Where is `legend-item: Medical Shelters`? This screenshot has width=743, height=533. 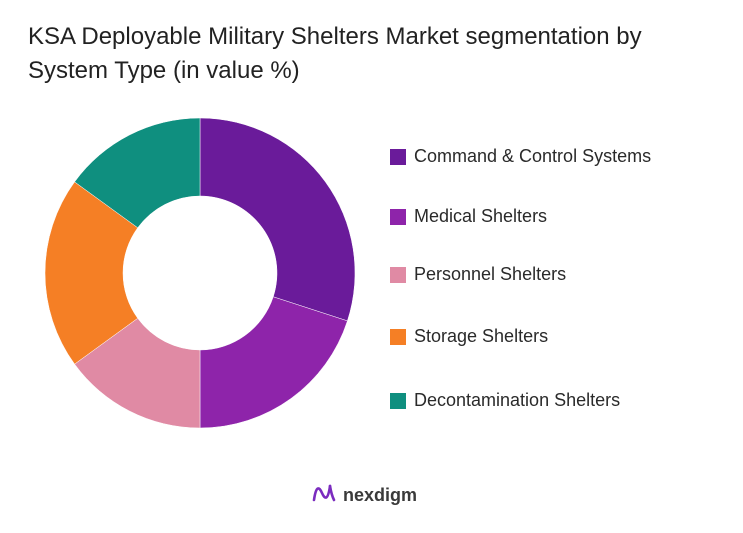 legend-item: Medical Shelters is located at coordinates (468, 216).